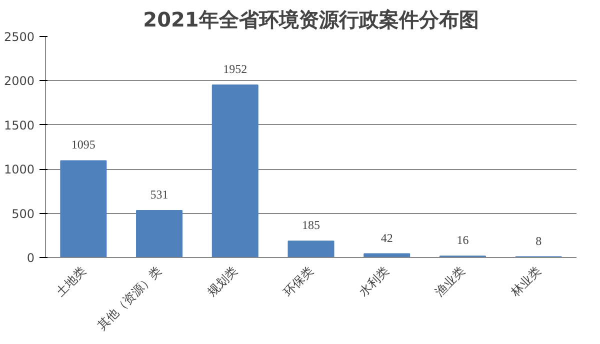  What do you see at coordinates (462, 240) in the screenshot?
I see `data-label: 16` at bounding box center [462, 240].